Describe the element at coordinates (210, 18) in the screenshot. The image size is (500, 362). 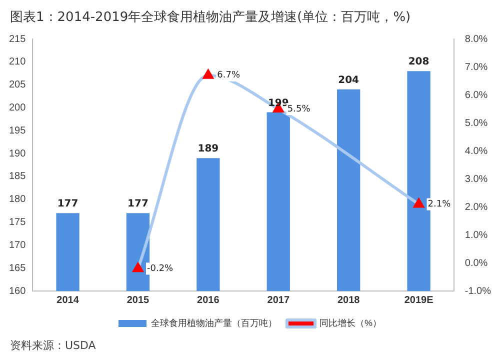
I see `chart-title: 图表1：2014-2019年全球食用植物油产量及增速(单位：百万吨，%)` at that location.